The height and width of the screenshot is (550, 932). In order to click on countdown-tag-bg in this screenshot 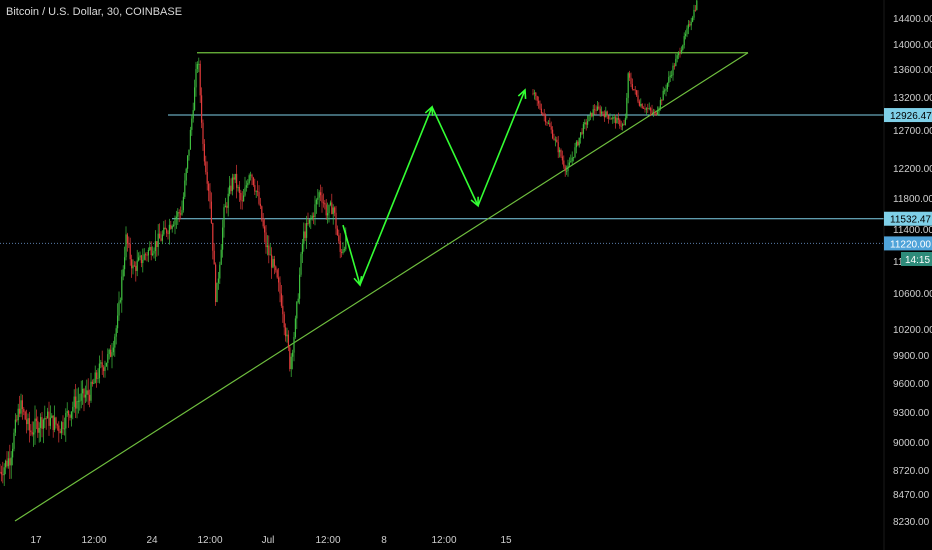, I will do `click(916, 259)`.